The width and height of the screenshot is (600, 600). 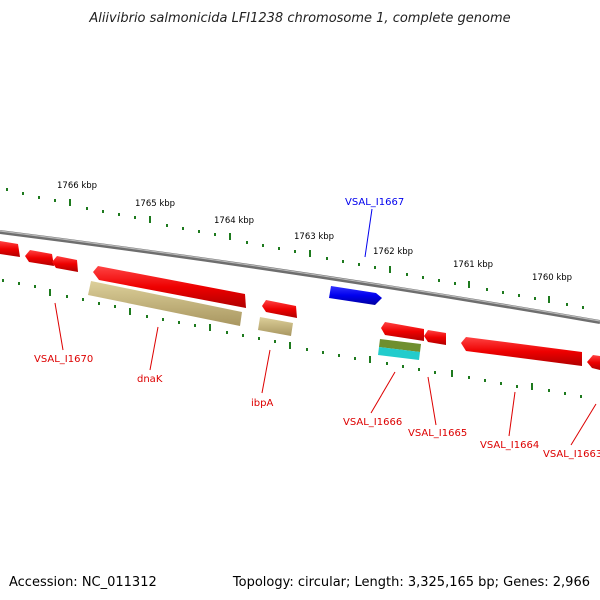 What do you see at coordinates (254, 320) in the screenshot?
I see `other-features` at bounding box center [254, 320].